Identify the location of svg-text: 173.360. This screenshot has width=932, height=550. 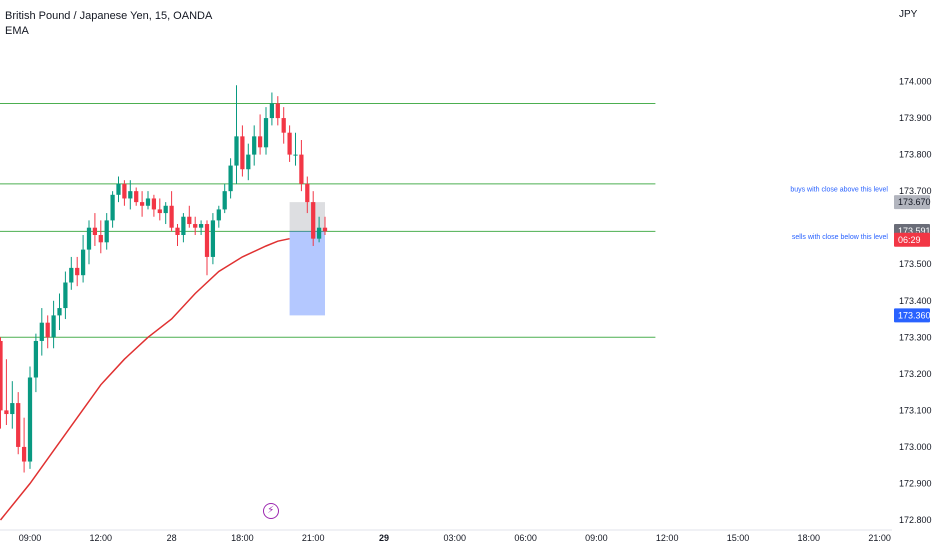
(914, 315).